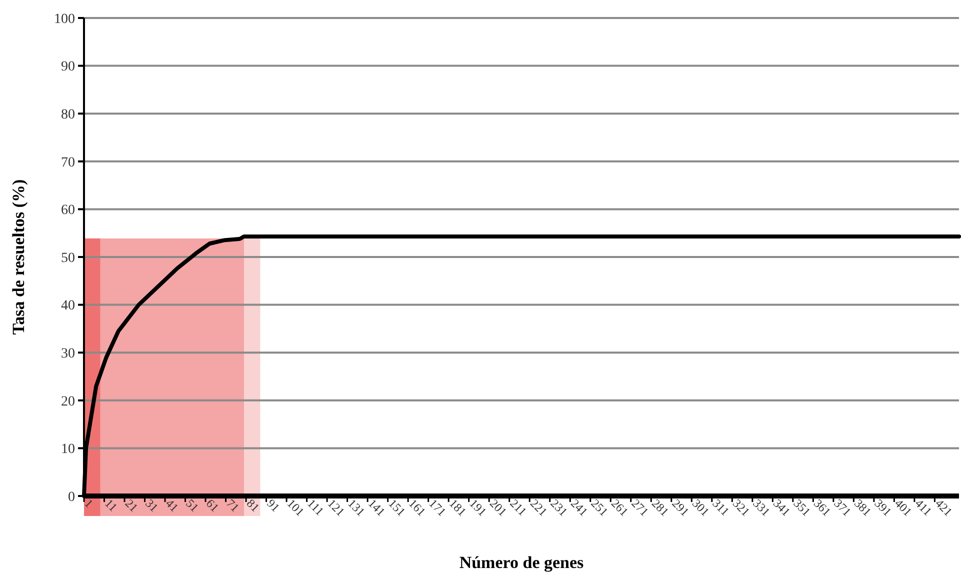 The image size is (961, 576). Describe the element at coordinates (417, 507) in the screenshot. I see `x-tick-label: 161` at that location.